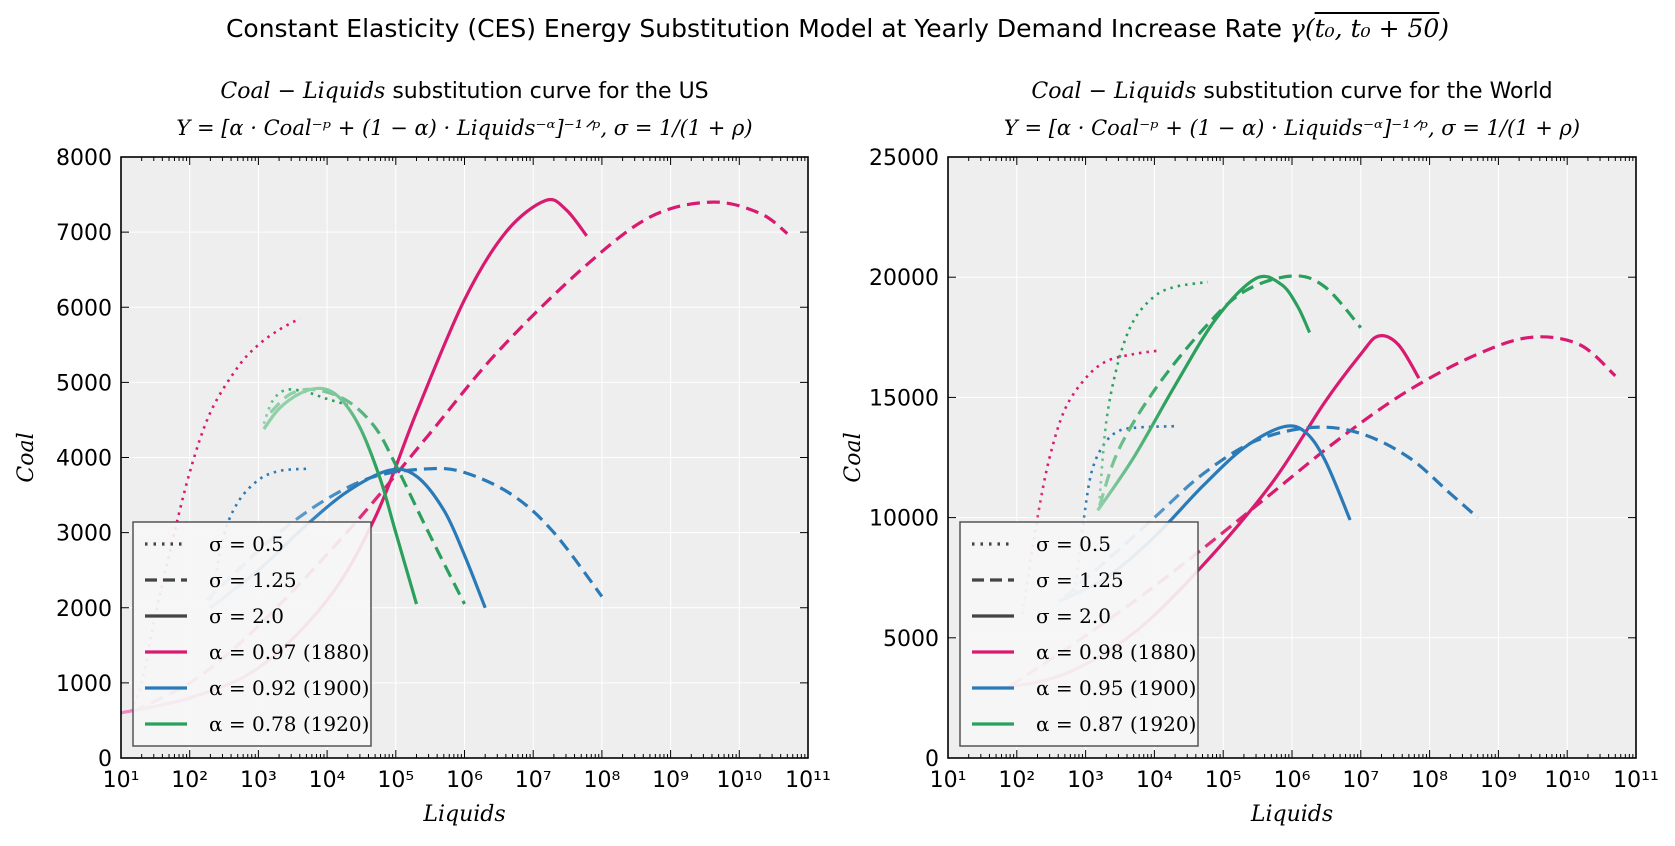 The image size is (1675, 846). Describe the element at coordinates (1116, 724) in the screenshot. I see `legend-label: α = 0.87 (1920)` at that location.